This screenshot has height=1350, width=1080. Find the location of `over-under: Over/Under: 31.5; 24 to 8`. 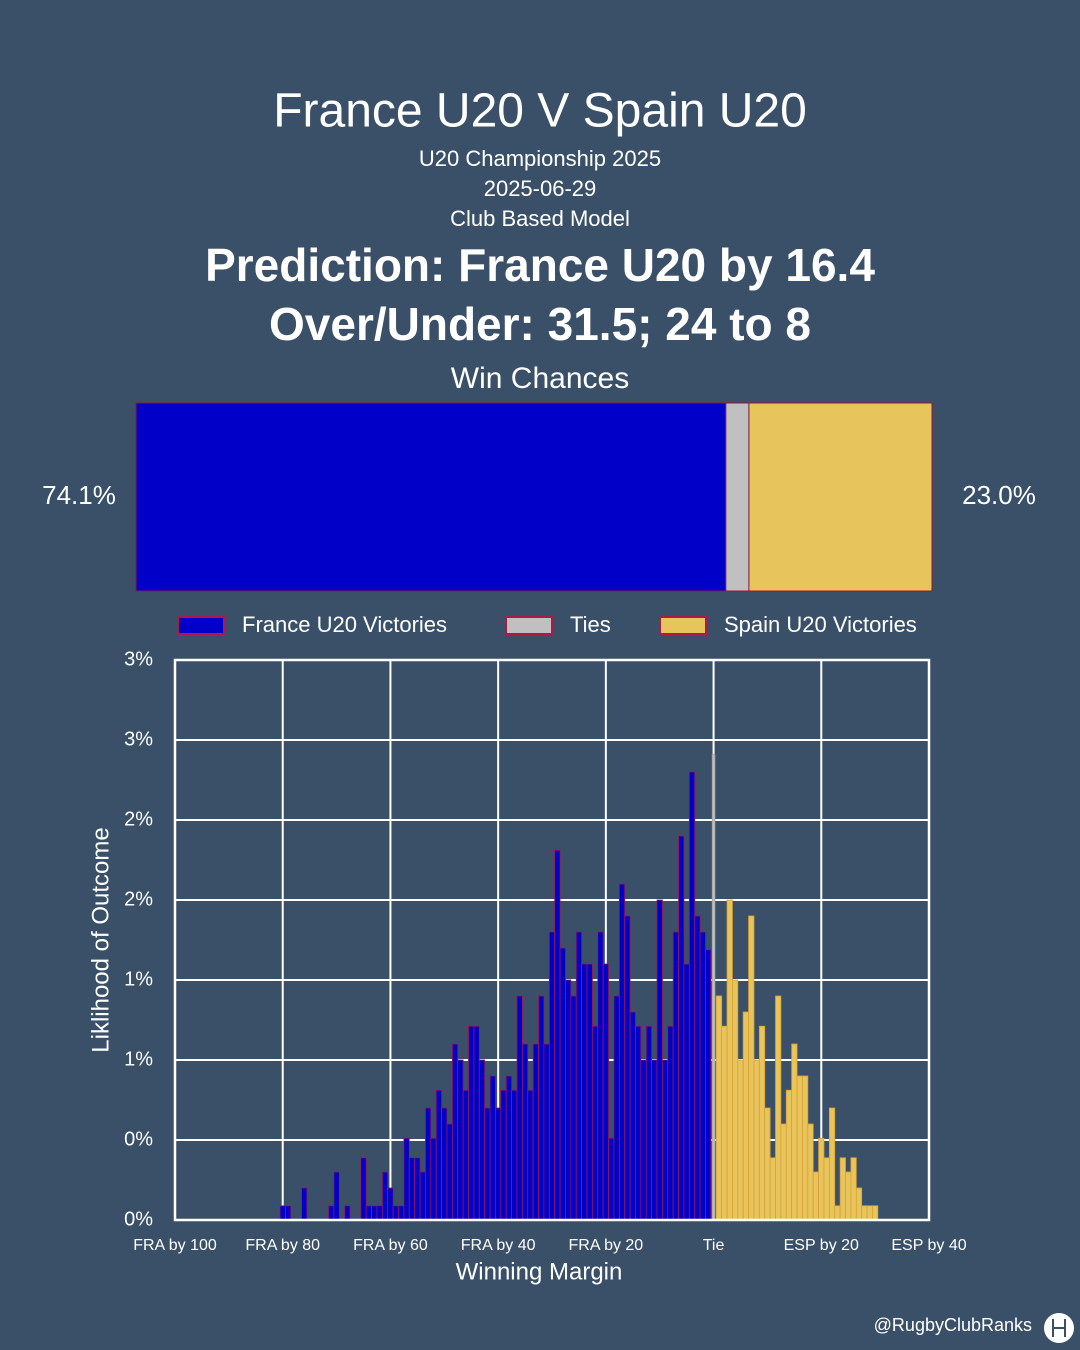

over-under: Over/Under: 31.5; 24 to 8 is located at coordinates (540, 324).